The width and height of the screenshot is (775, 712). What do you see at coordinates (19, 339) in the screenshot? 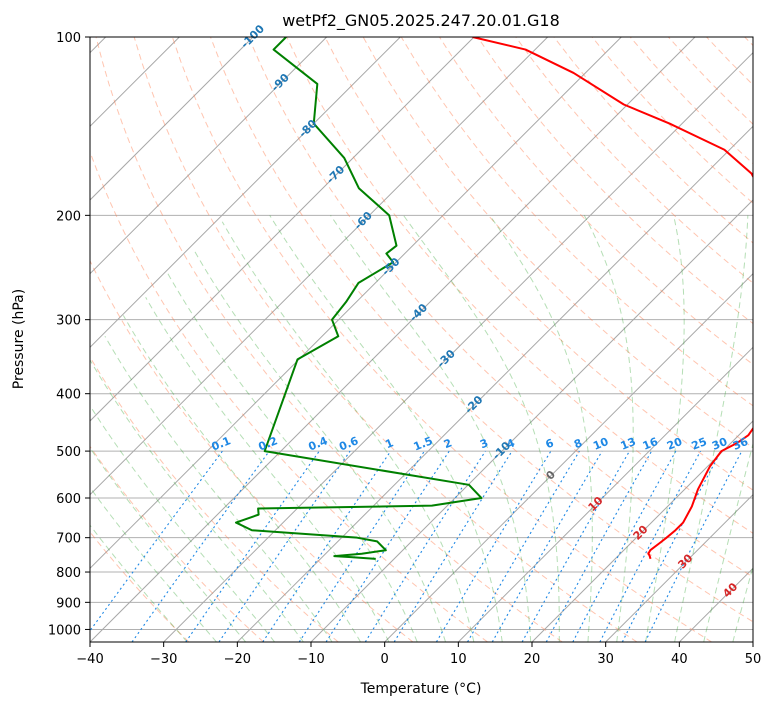
I see `y-axis-label: Pressure (hPa)` at bounding box center [19, 339].